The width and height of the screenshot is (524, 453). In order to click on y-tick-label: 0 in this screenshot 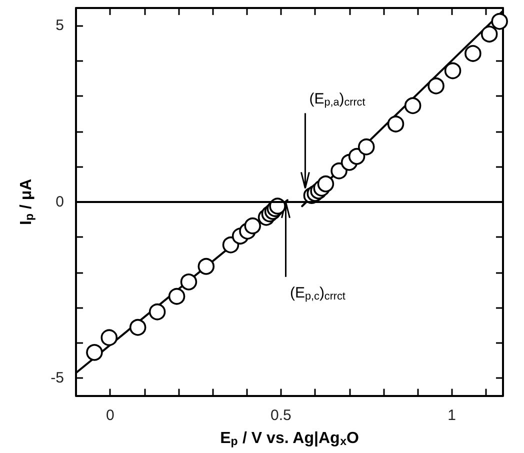, I will do `click(60, 201)`.